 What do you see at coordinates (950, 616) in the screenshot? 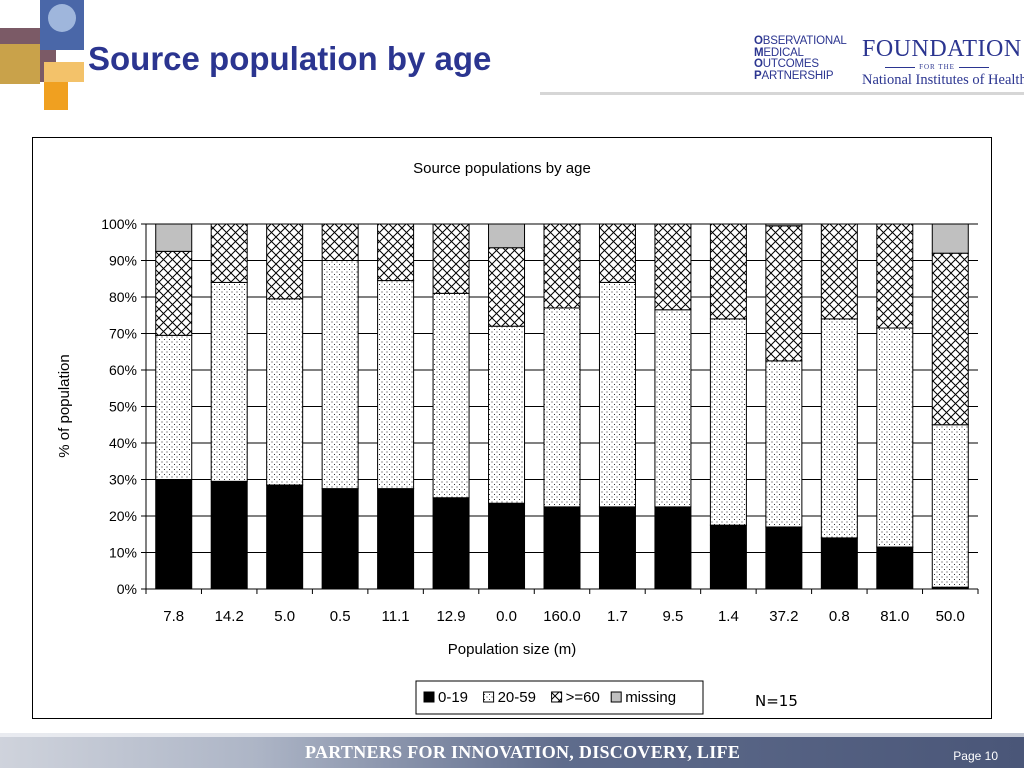
I see `x-tick-label: 50.0` at bounding box center [950, 616].